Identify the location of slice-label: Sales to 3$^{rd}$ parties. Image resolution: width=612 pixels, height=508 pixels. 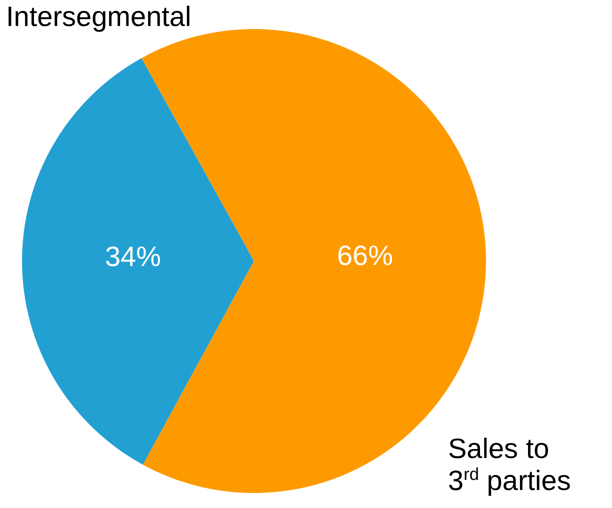
(509, 464).